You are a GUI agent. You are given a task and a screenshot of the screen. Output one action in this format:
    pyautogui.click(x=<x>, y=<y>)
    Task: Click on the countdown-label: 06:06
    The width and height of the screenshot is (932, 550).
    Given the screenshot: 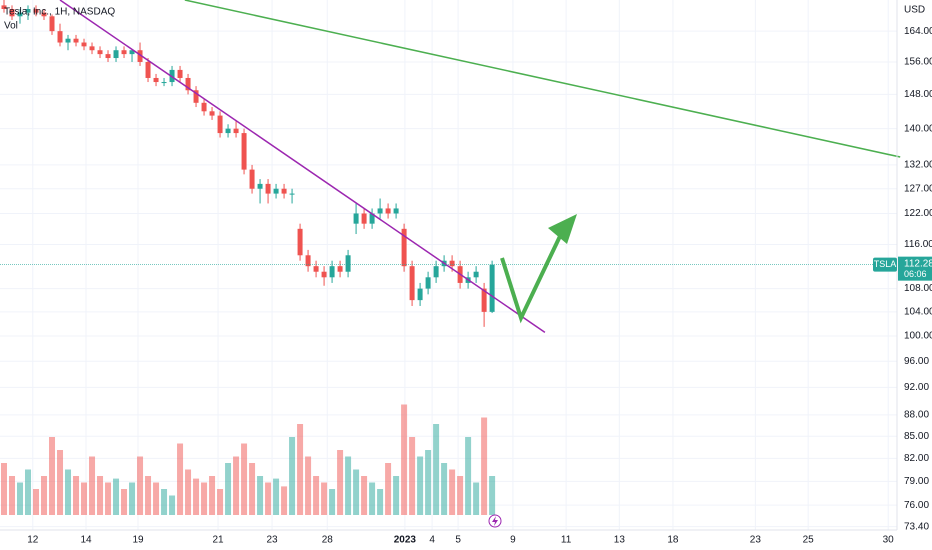 What is the action you would take?
    pyautogui.click(x=915, y=274)
    